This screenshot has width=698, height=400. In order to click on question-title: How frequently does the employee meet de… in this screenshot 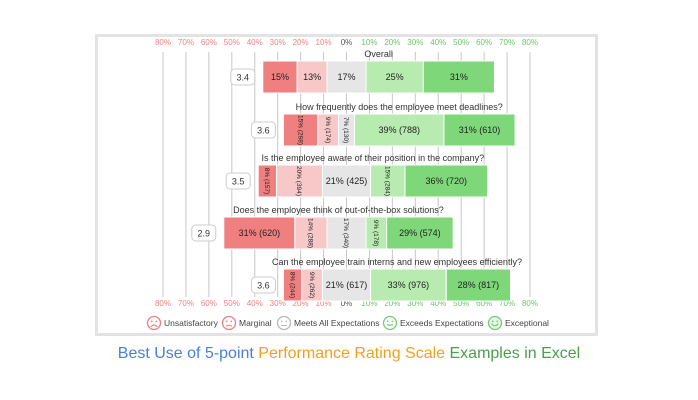, I will do `click(399, 107)`.